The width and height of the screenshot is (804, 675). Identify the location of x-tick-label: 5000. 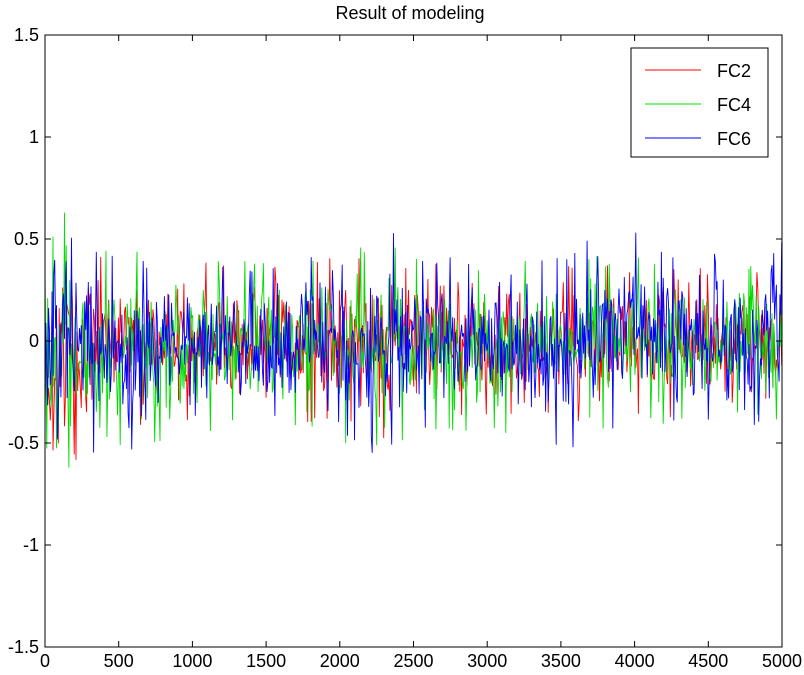
(782, 661).